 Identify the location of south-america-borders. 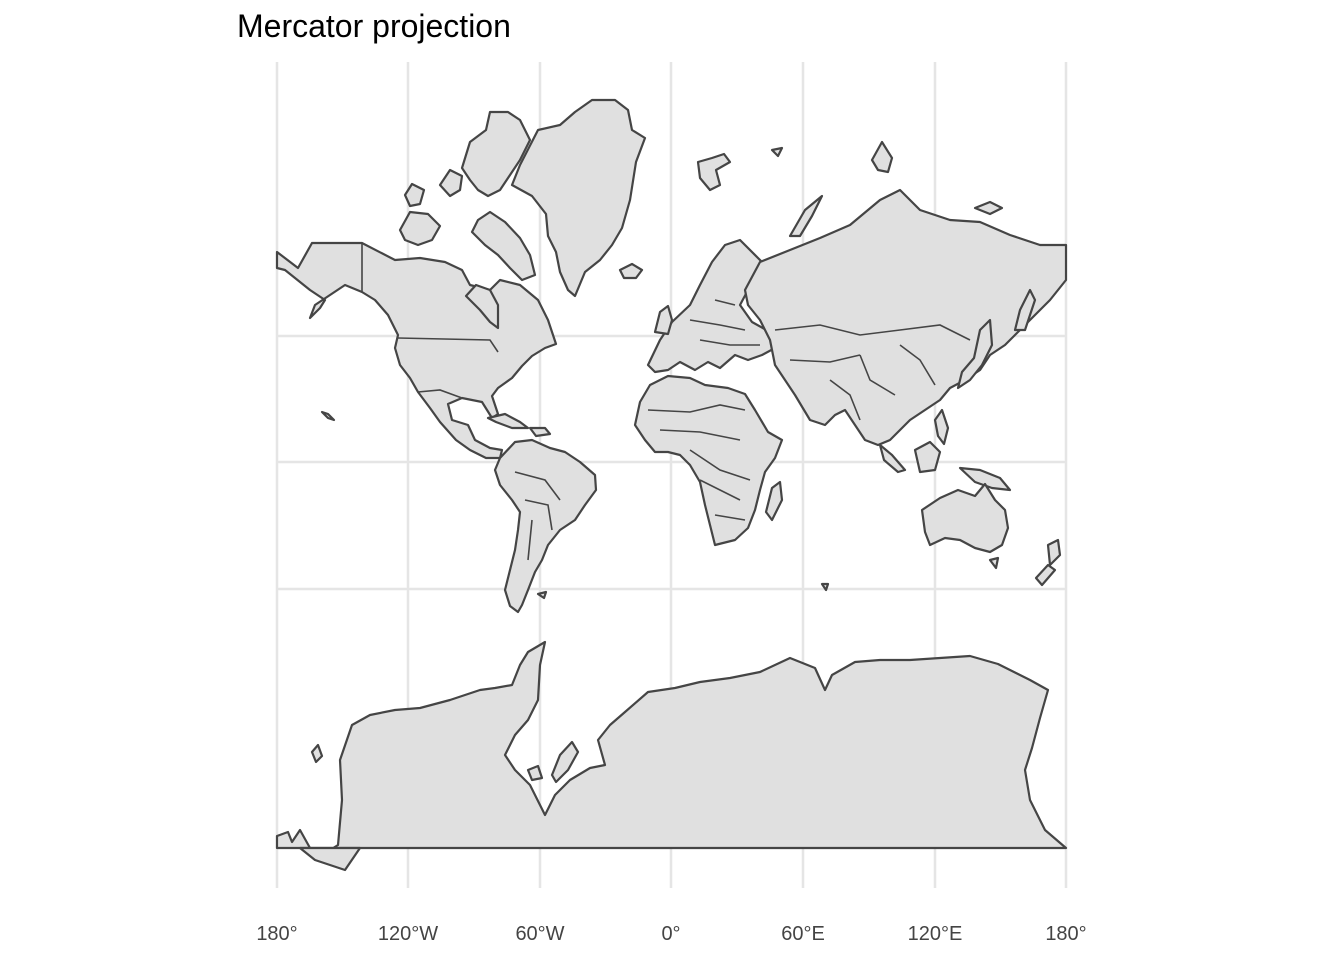
(537, 516).